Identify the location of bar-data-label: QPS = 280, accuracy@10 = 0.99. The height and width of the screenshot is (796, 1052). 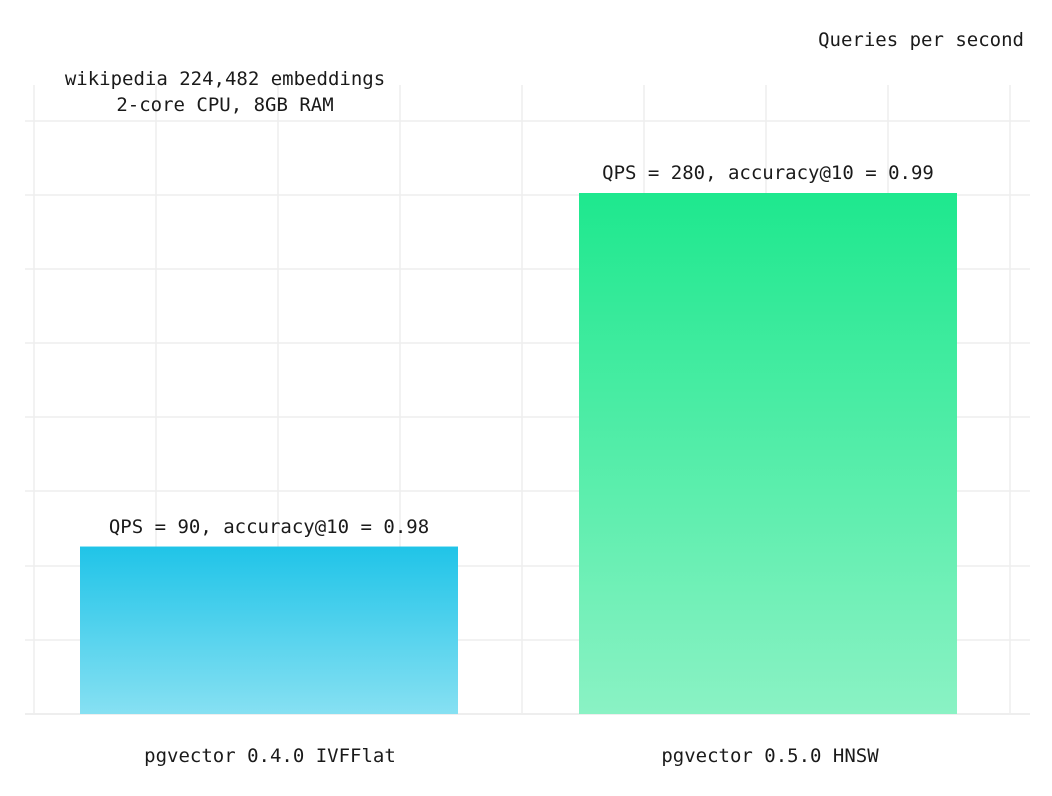
(768, 173).